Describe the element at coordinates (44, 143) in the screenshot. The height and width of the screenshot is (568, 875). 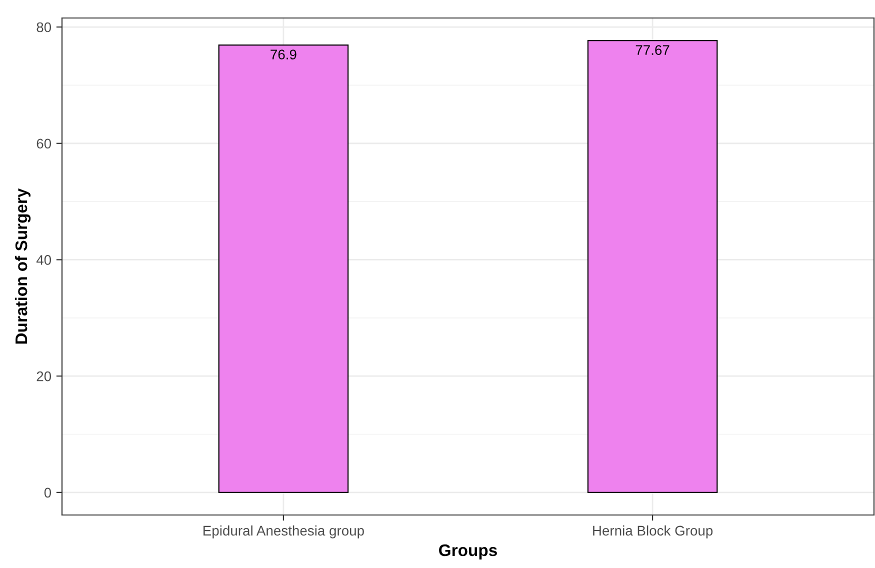
I see `y-tick-label: 60` at that location.